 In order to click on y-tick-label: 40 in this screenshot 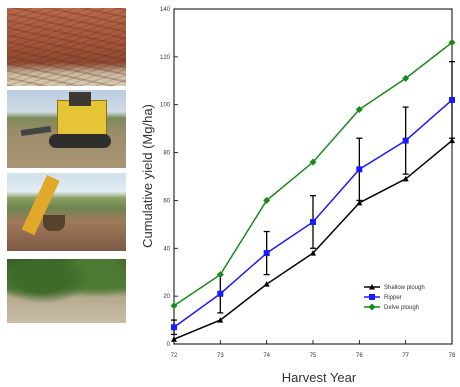, I will do `click(166, 249)`.